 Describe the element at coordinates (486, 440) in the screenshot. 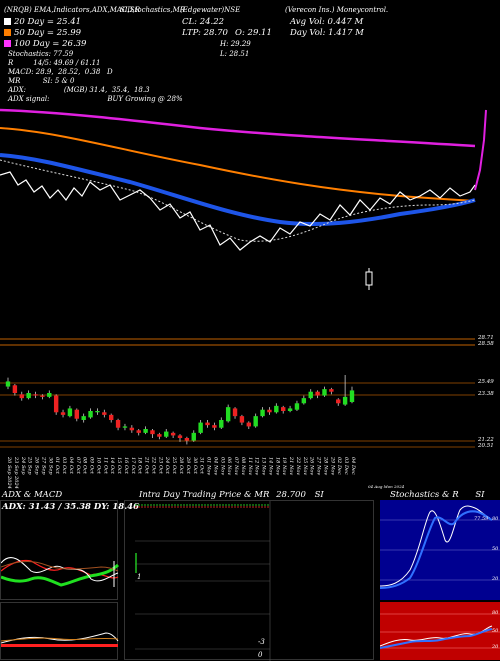

I see `price-label-5: 21.22` at that location.